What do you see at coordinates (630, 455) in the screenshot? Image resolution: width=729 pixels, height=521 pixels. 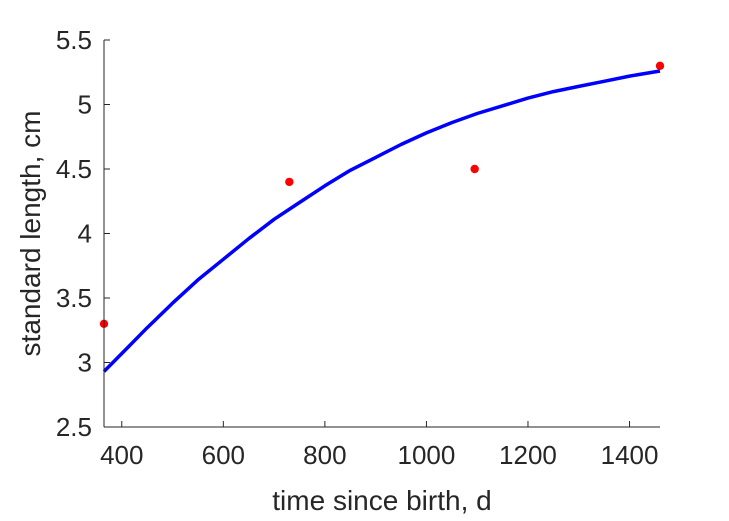 I see `x-tick-label: 1400` at bounding box center [630, 455].